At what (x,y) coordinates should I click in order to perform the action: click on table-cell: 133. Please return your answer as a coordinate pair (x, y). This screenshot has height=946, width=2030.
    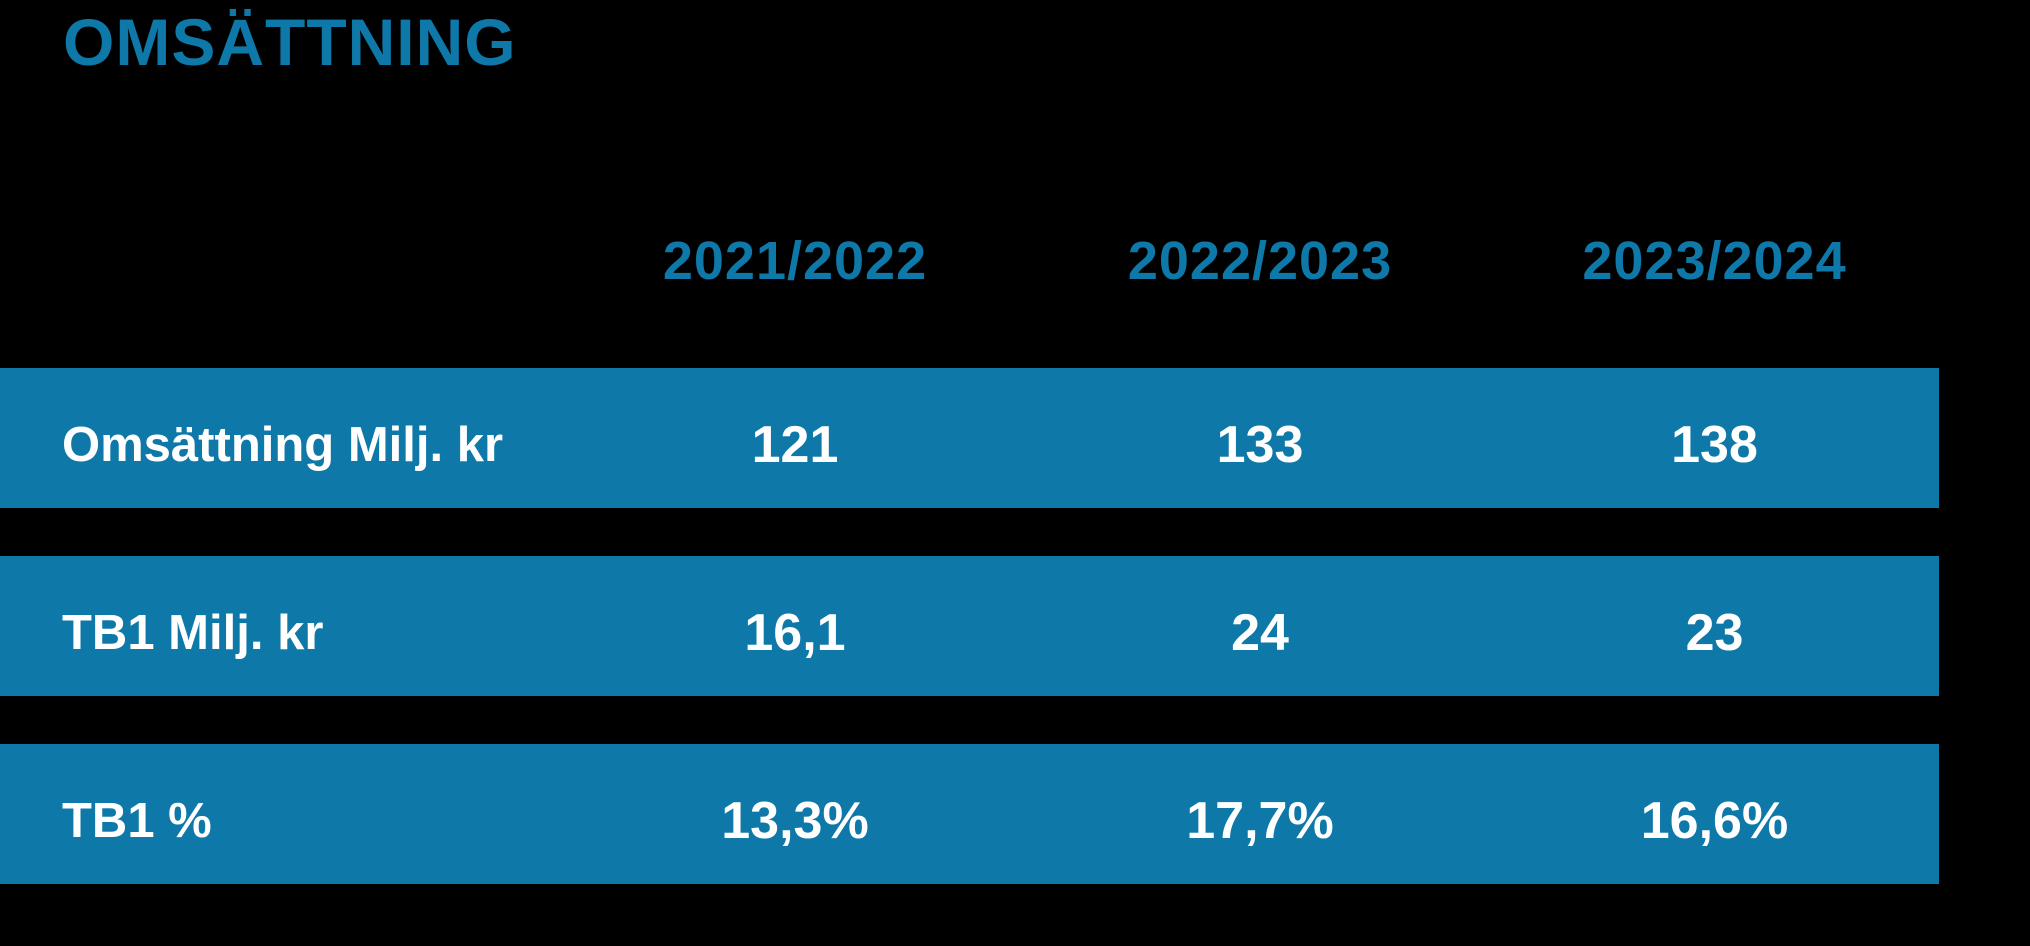
    Looking at the image, I should click on (1260, 445).